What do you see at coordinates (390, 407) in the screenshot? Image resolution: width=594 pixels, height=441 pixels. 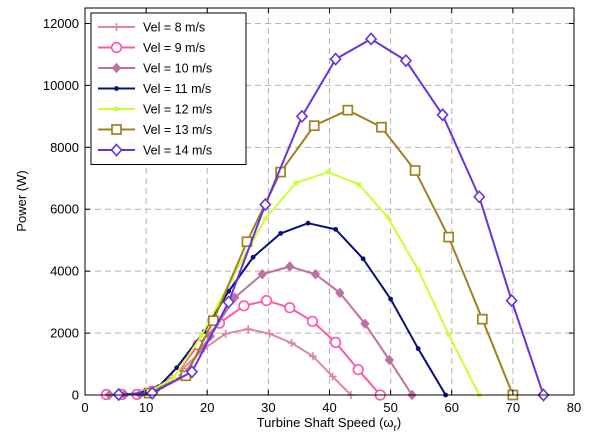 I see `x-tick-label: 50` at bounding box center [390, 407].